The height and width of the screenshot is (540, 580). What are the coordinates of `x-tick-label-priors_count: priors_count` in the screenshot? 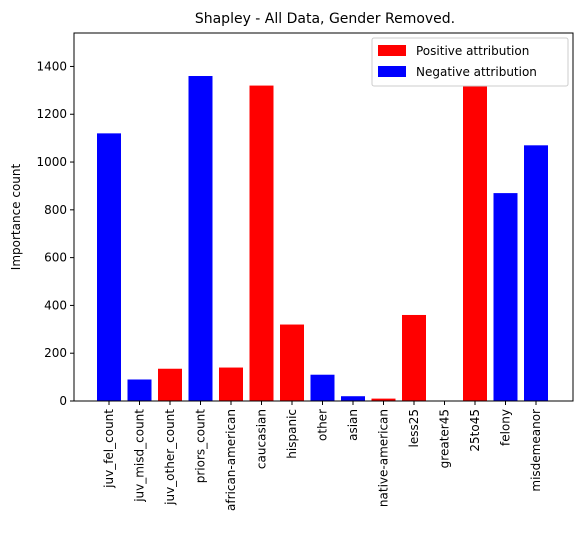 It's located at (201, 446).